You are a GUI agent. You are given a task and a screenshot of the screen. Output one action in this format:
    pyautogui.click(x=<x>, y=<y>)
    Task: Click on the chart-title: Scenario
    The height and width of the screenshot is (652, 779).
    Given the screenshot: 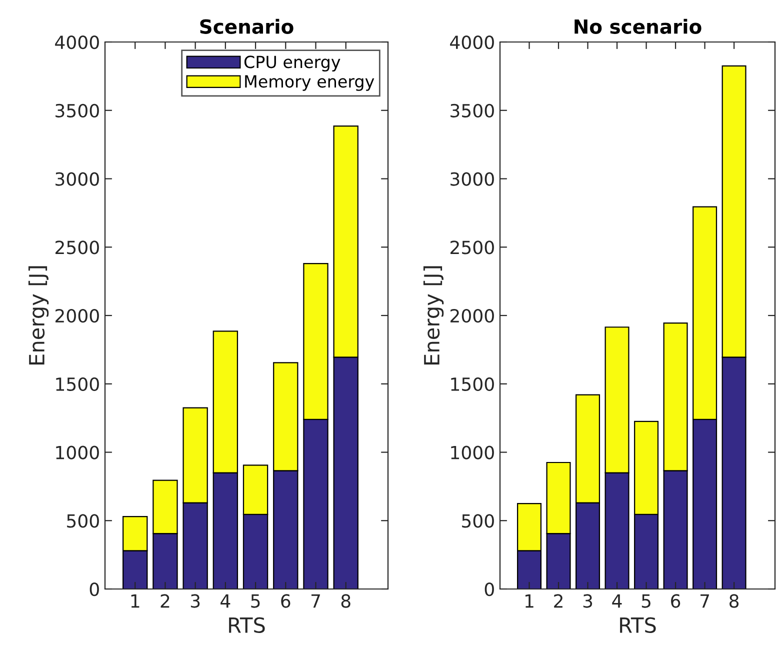 What is the action you would take?
    pyautogui.click(x=247, y=26)
    